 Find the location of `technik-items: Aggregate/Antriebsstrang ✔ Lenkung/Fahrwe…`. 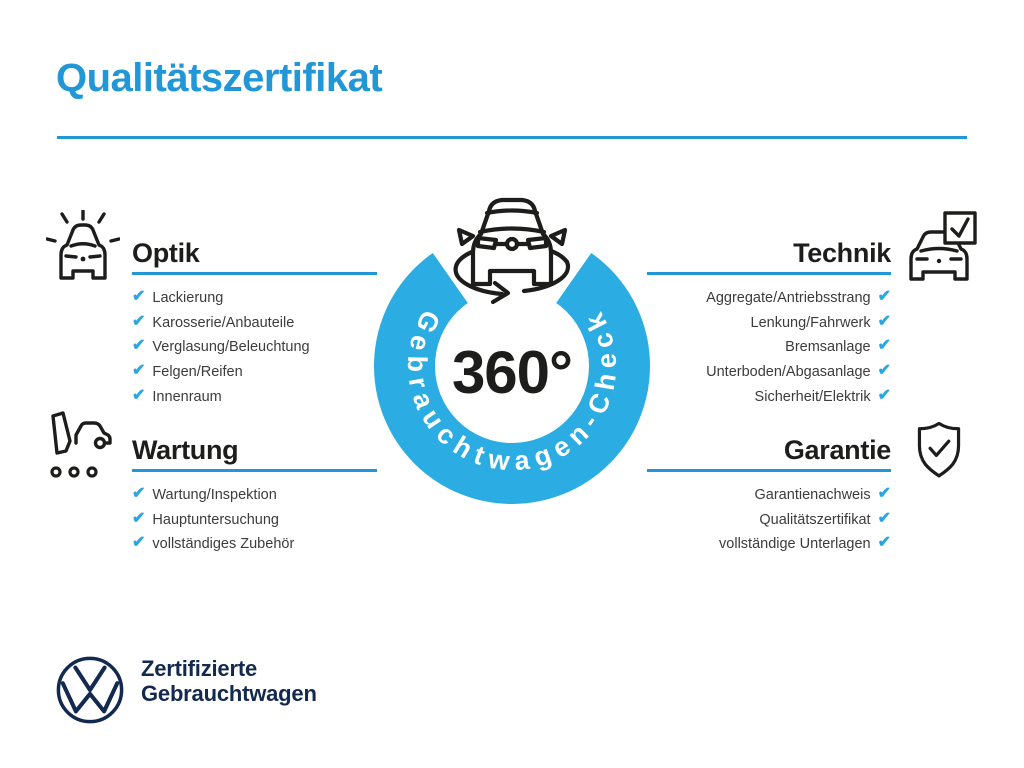

technik-items: Aggregate/Antriebsstrang ✔ Lenkung/Fahrwe… is located at coordinates (695, 347).